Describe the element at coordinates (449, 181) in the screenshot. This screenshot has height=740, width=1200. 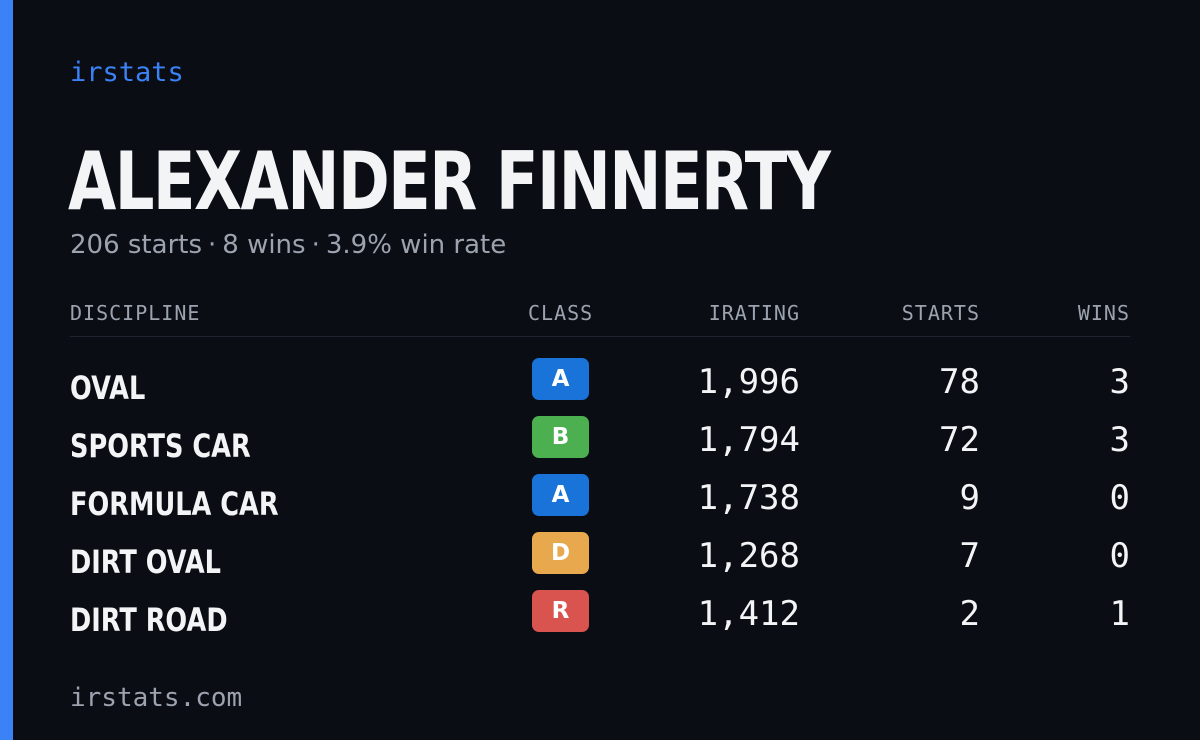
I see `driver-name: ALEXANDER FINNERTY` at that location.